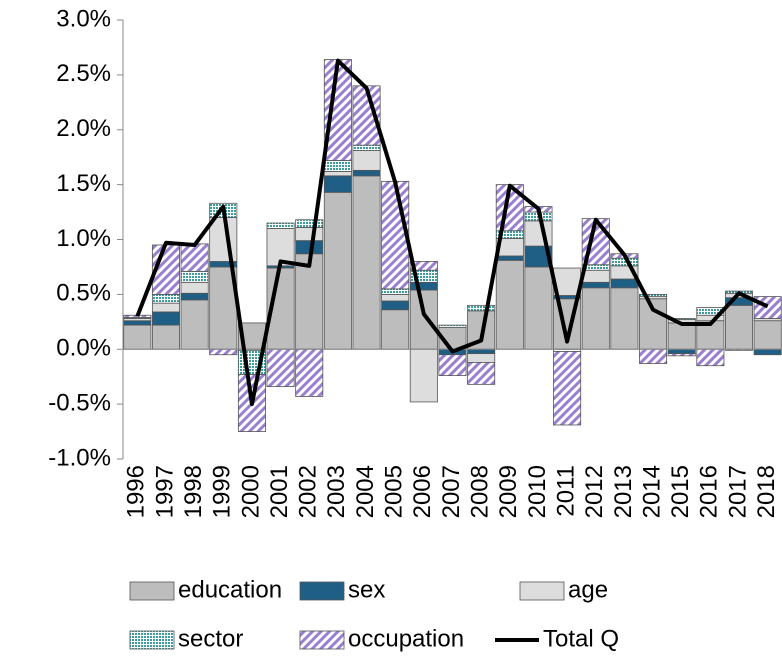 This screenshot has width=782, height=664. Describe the element at coordinates (766, 491) in the screenshot. I see `x-tick-label: 2018` at that location.